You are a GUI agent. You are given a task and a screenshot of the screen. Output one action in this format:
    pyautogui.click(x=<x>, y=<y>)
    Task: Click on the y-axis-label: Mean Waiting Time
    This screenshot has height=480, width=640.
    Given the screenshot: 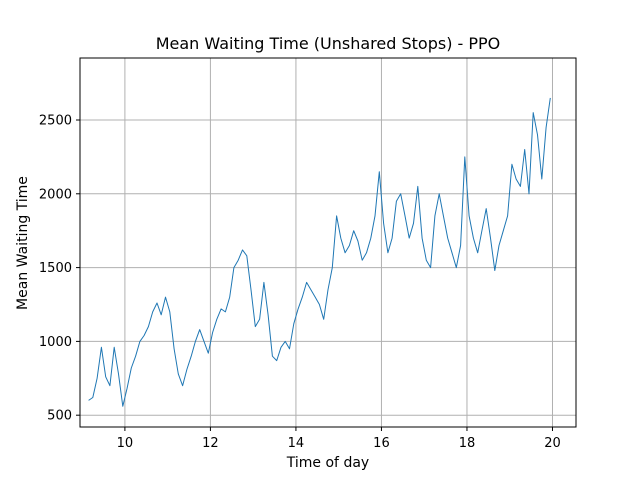 What is the action you would take?
    pyautogui.click(x=23, y=243)
    